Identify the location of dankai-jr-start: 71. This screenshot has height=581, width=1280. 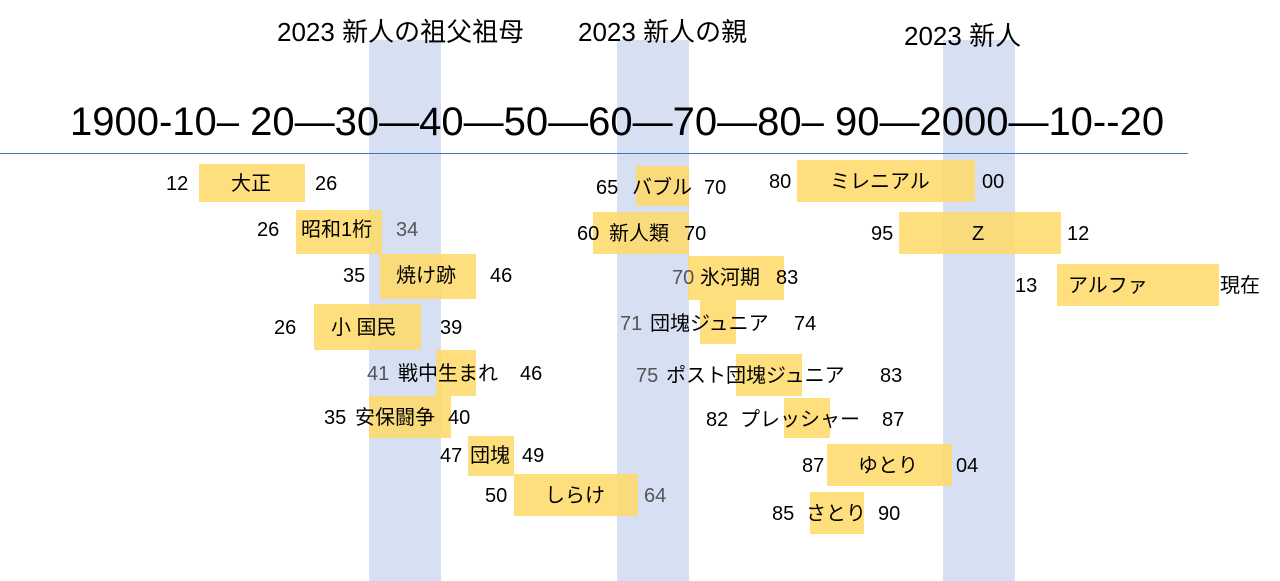
(631, 324).